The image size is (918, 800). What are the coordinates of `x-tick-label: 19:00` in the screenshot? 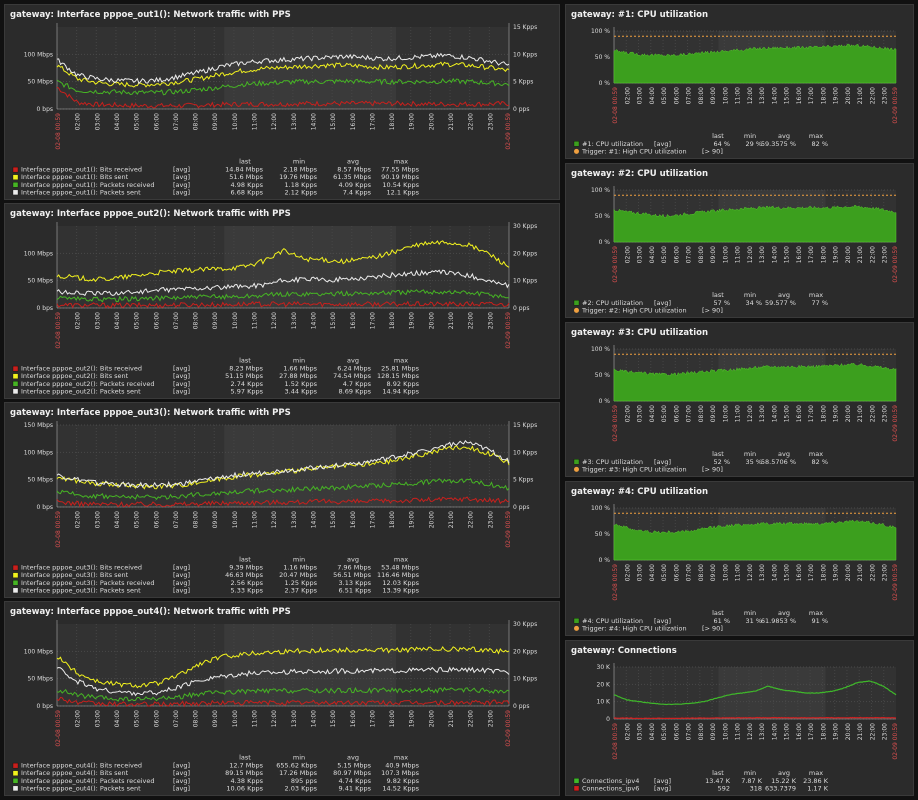 It's located at (836, 254).